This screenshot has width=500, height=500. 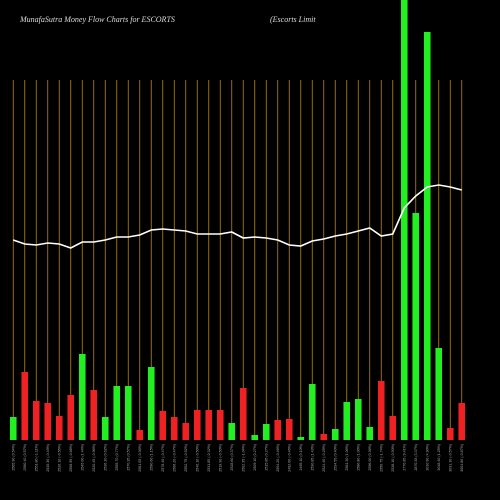 I want to click on x-tick-label: 2540.10 (-0.50%), so click(x=197, y=458).